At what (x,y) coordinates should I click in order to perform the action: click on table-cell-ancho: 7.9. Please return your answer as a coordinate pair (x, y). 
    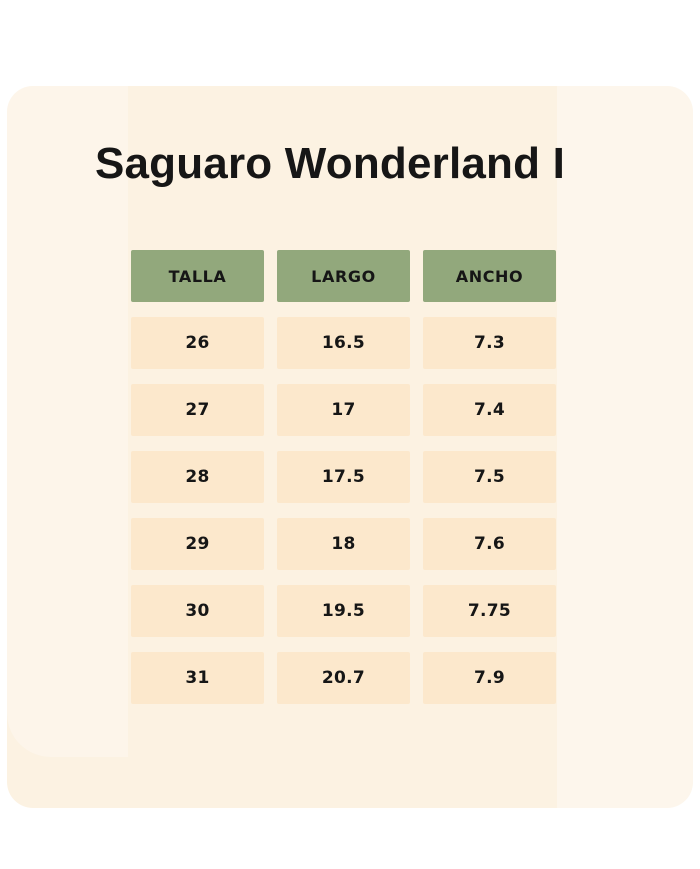
    Looking at the image, I should click on (489, 678).